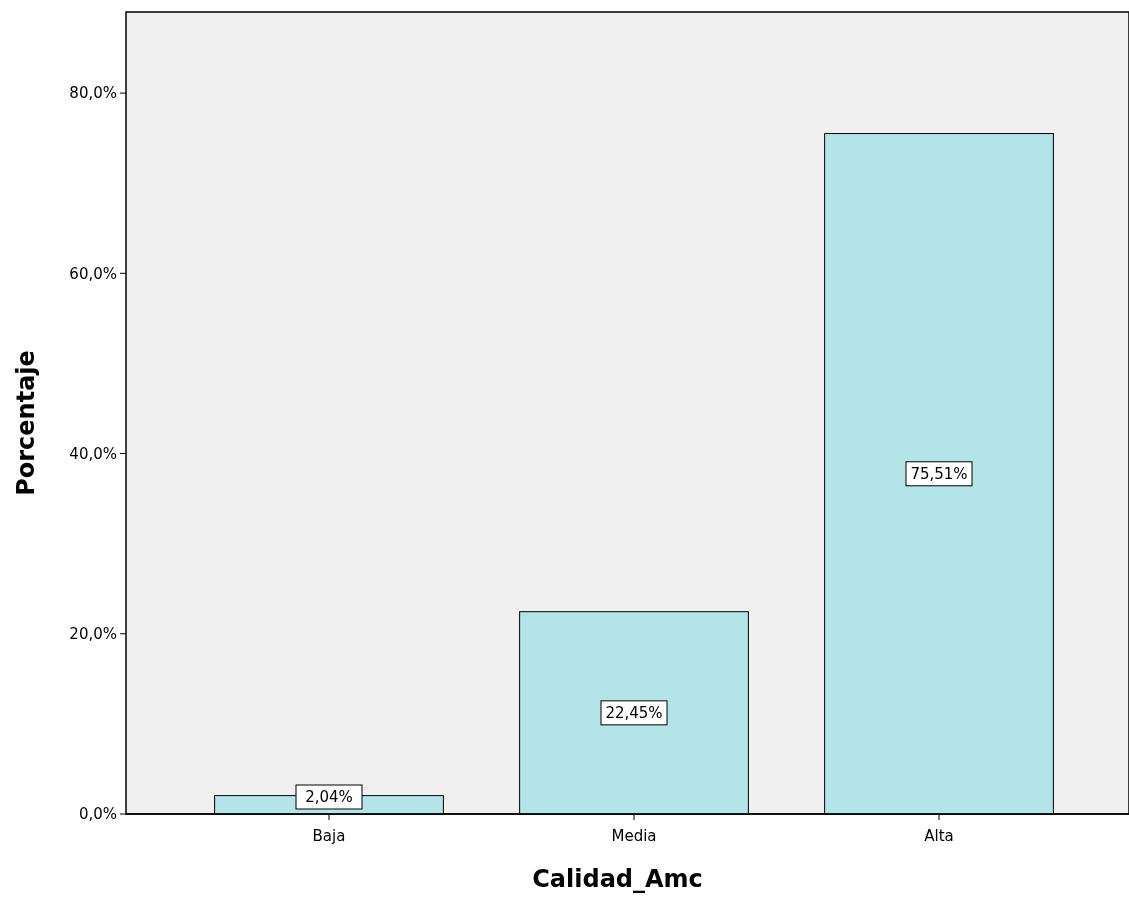  I want to click on data-label: 75,51%, so click(939, 474).